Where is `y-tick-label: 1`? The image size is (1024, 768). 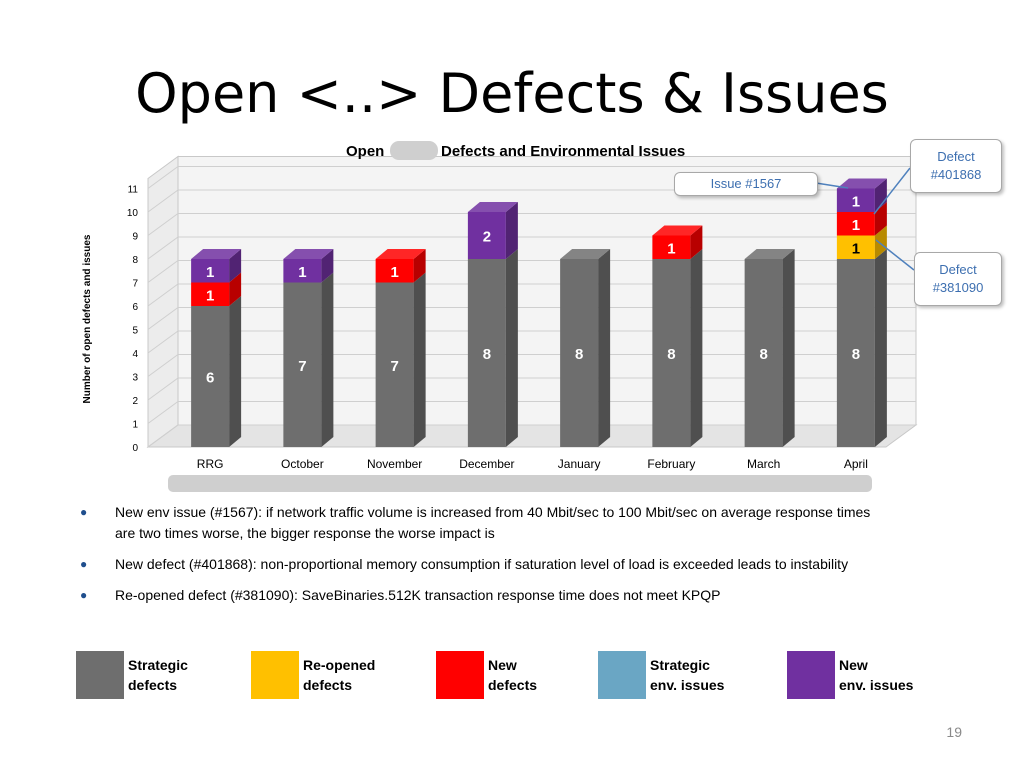 y-tick-label: 1 is located at coordinates (135, 425).